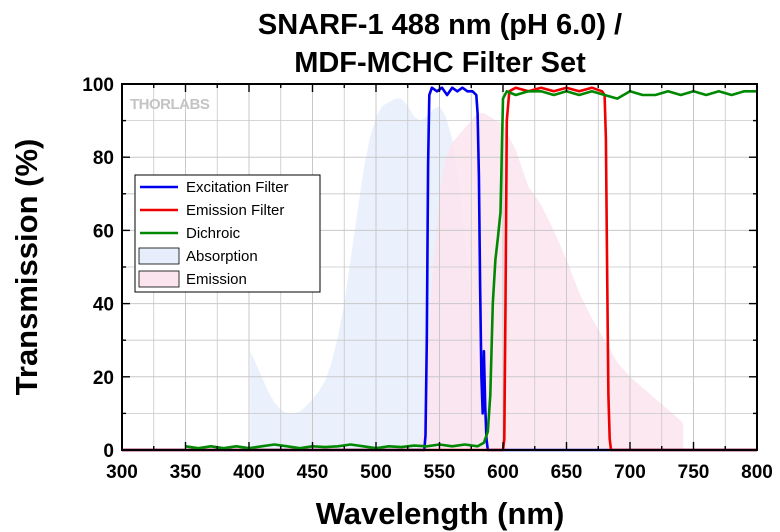  I want to click on legend-item-dichroic: Dichroic, so click(190, 233).